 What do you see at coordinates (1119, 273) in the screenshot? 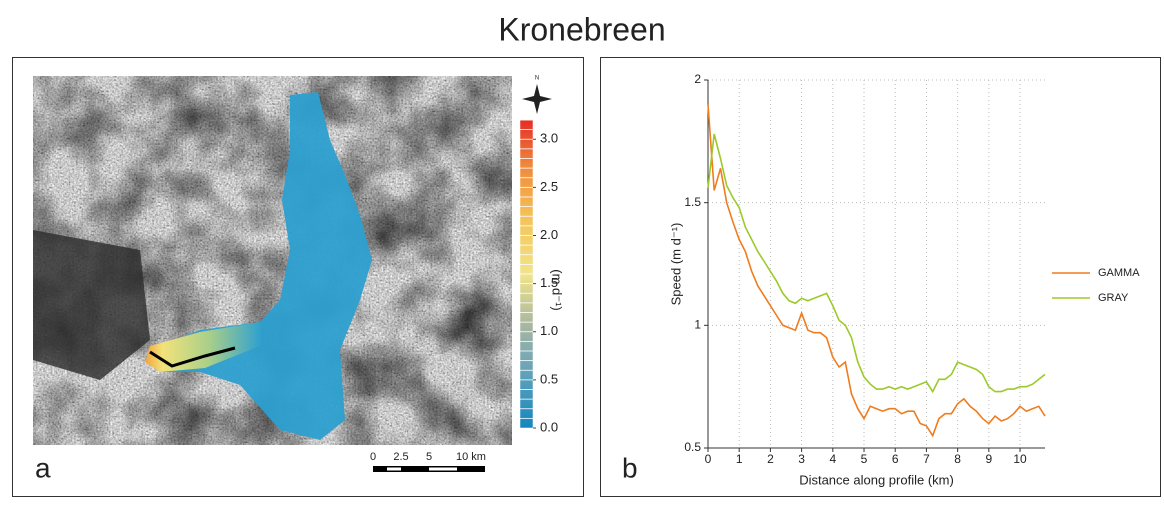
I see `legend-label: GAMMA` at bounding box center [1119, 273].